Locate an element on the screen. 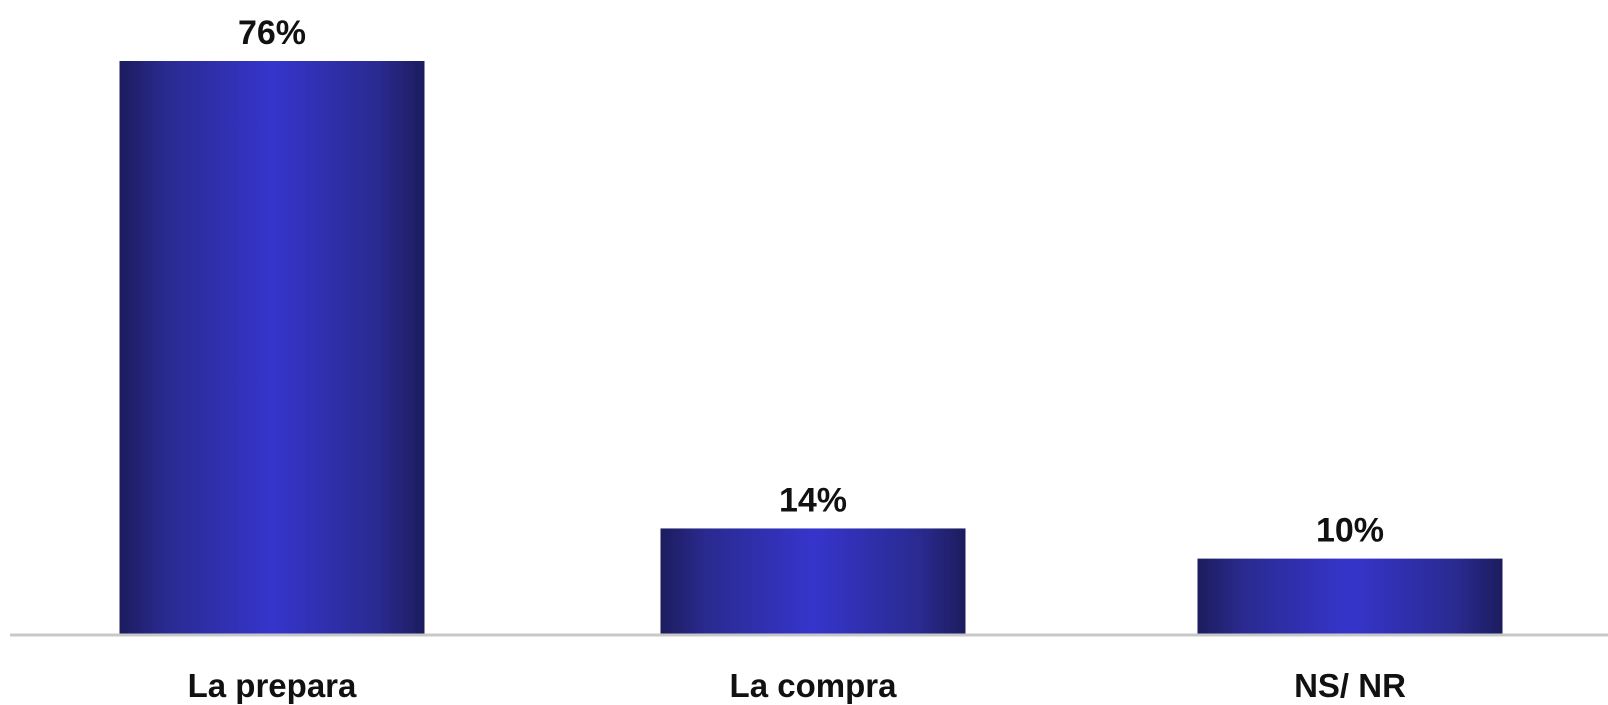 The height and width of the screenshot is (705, 1608). category-label-0: La prepara is located at coordinates (272, 685).